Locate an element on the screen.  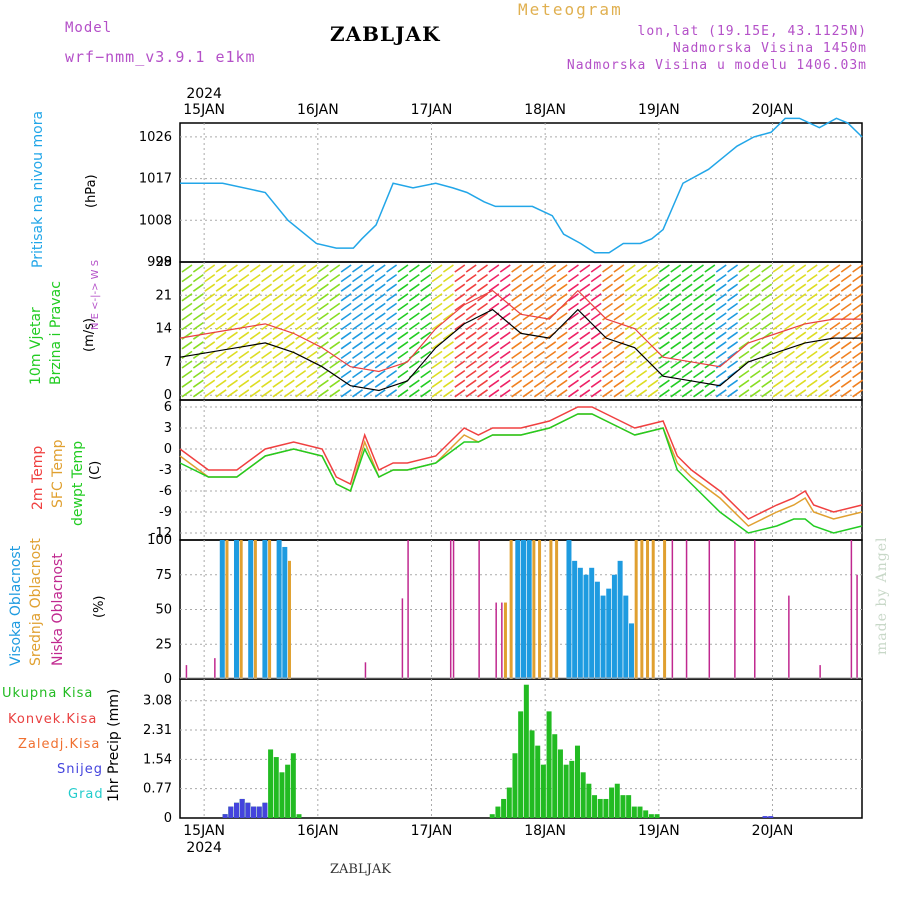
y-tick-label: 0.77 is located at coordinates (157, 789).